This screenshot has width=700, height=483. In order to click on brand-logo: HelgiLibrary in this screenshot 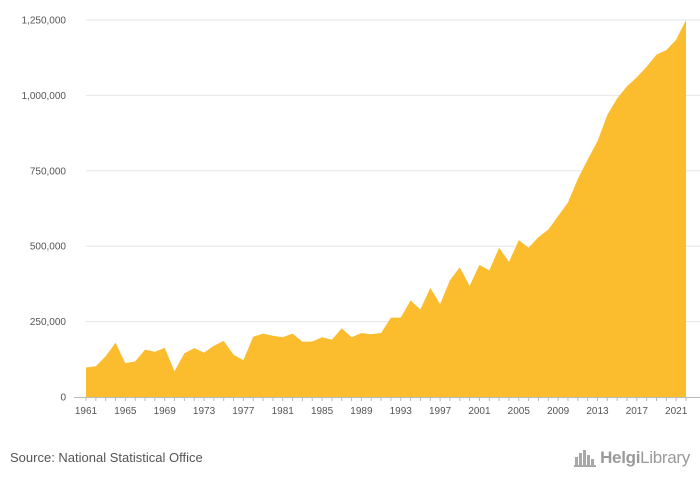, I will do `click(632, 458)`.